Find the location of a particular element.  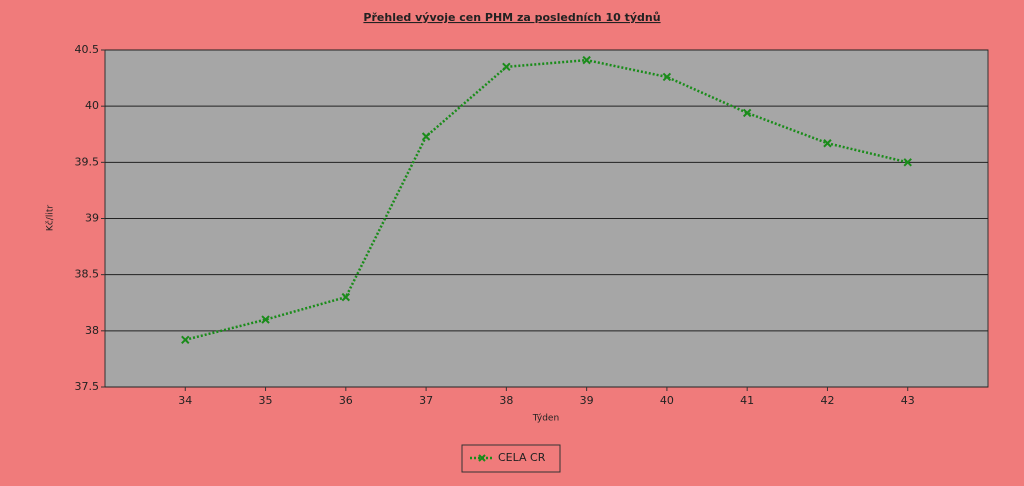

x-axis-label: Týden is located at coordinates (545, 419).